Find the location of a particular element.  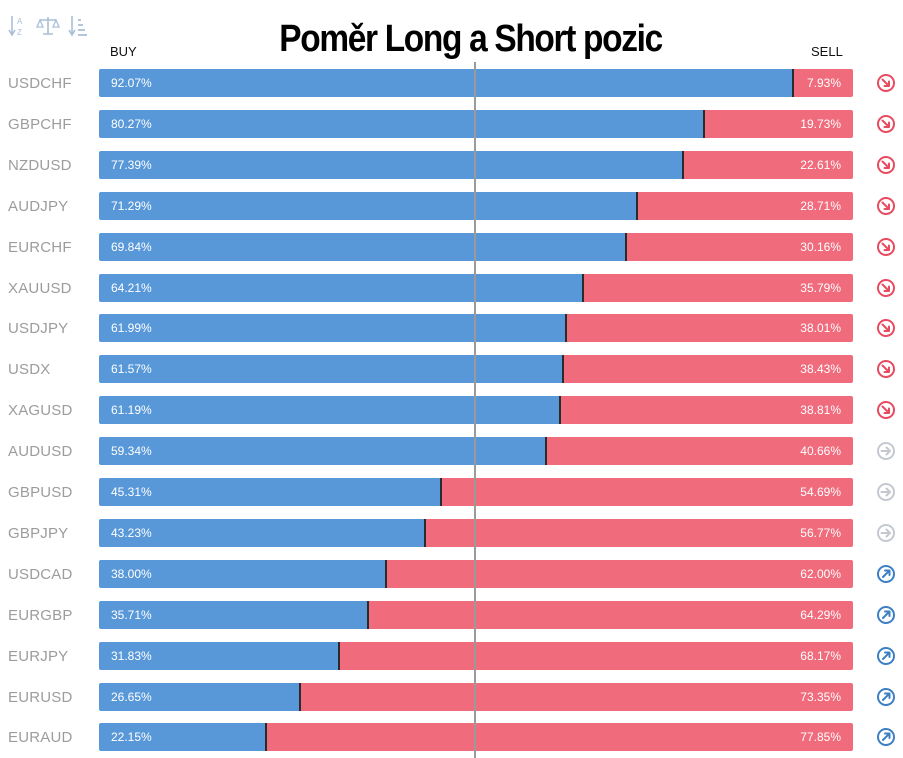

chart-row: USDX 61.57% 38.43% is located at coordinates (451, 369).